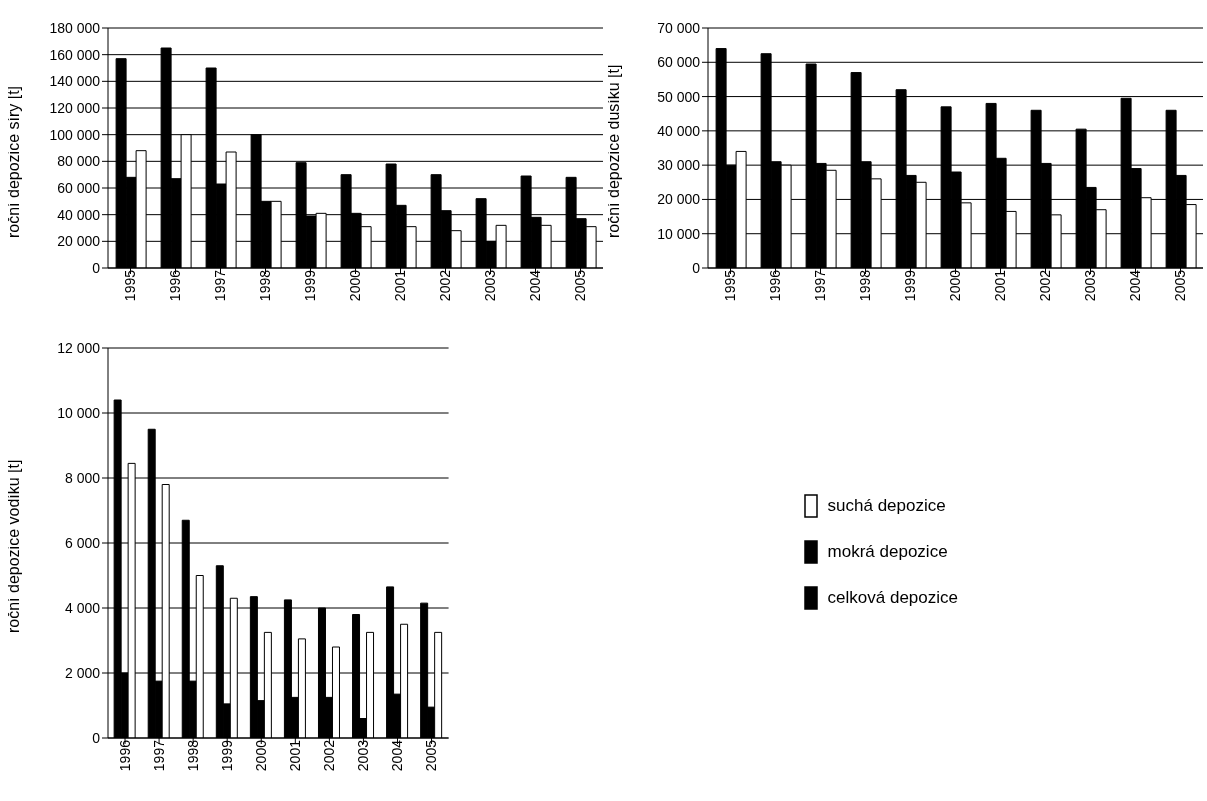 The width and height of the screenshot is (1207, 801). I want to click on y-tick-label: 120 000, so click(75, 107).